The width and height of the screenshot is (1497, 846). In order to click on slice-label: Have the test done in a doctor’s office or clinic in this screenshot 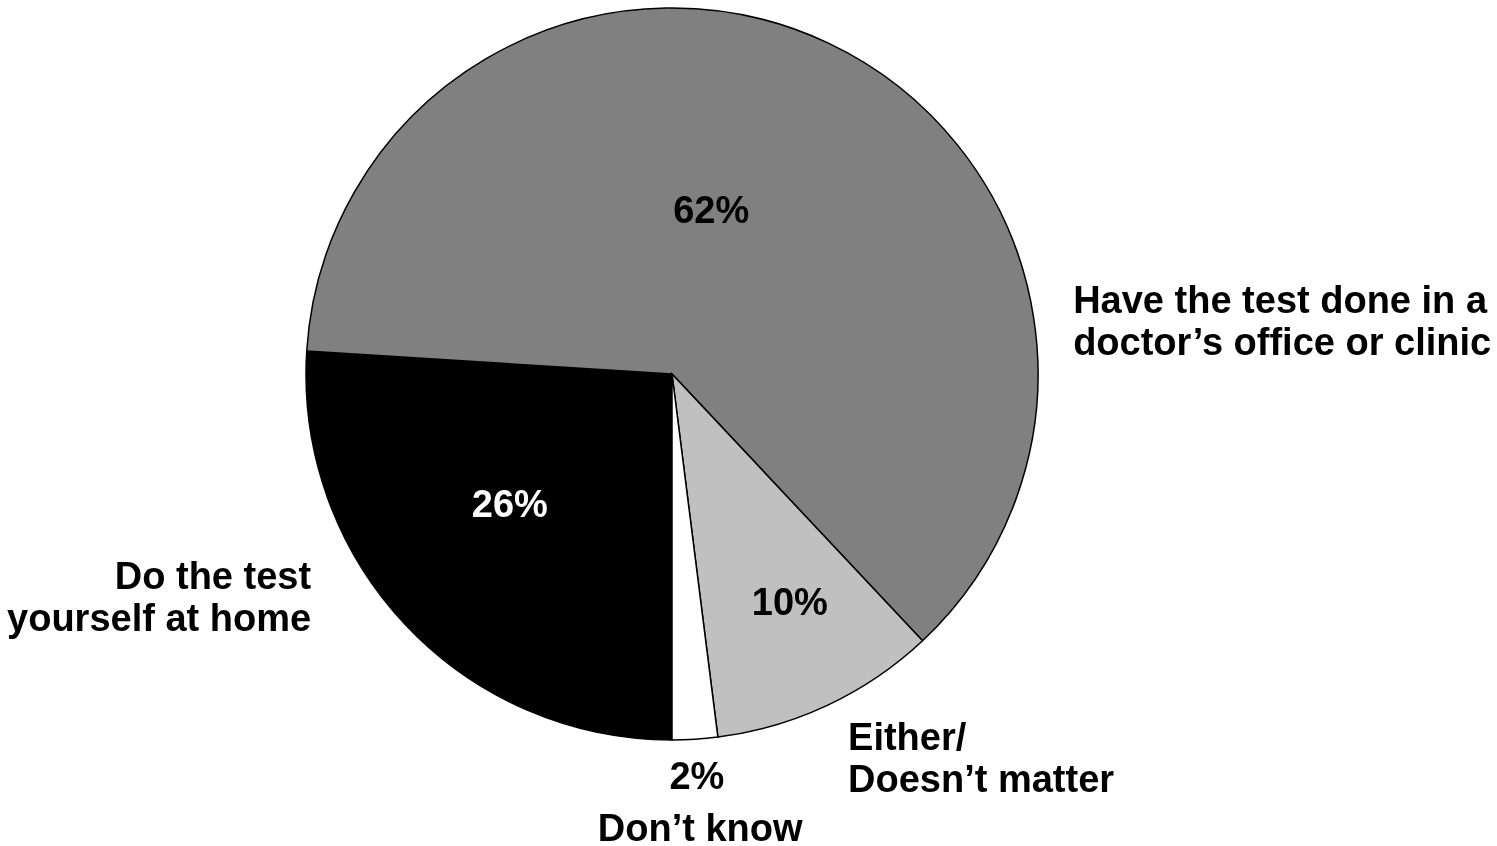, I will do `click(1282, 320)`.